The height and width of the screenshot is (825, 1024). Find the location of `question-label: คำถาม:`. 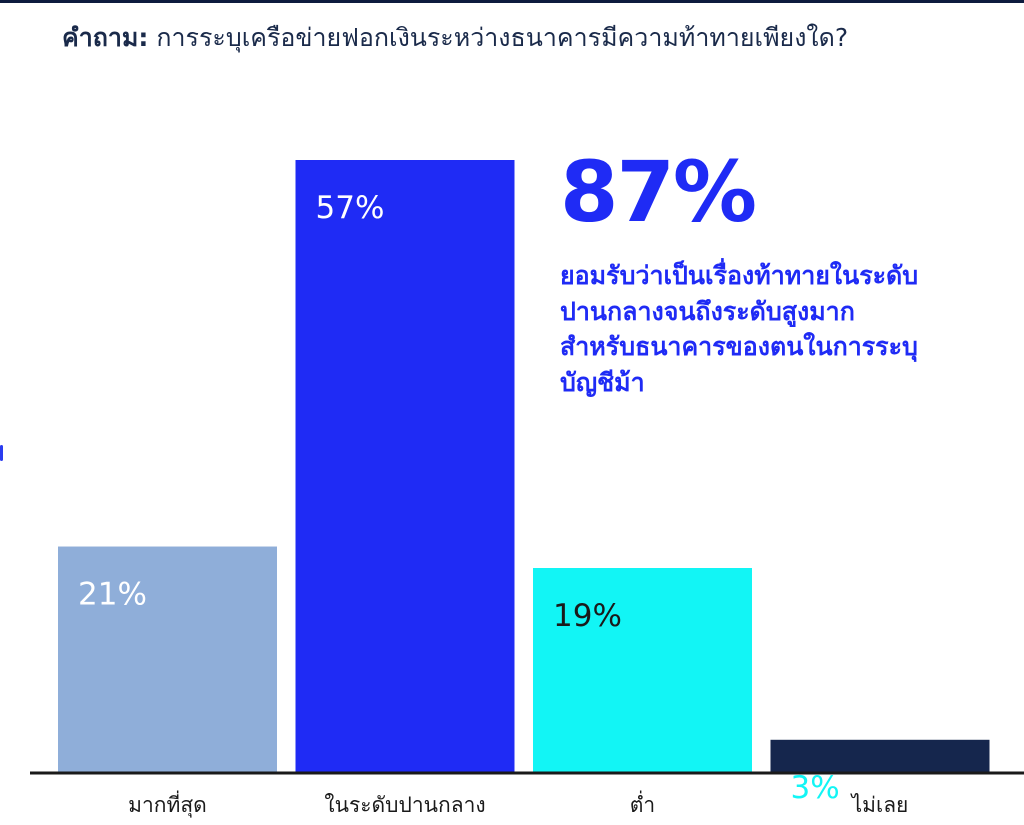

question-label: คำถาม: is located at coordinates (105, 37).